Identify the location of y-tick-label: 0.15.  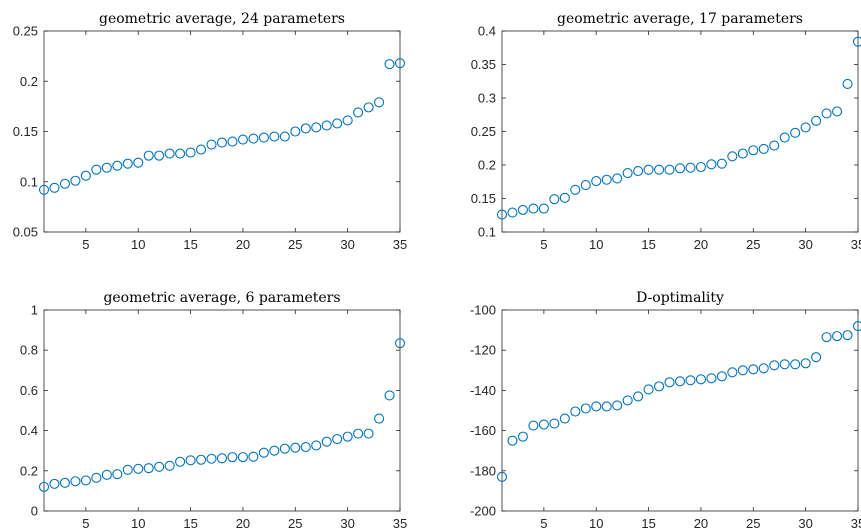
(25, 131).